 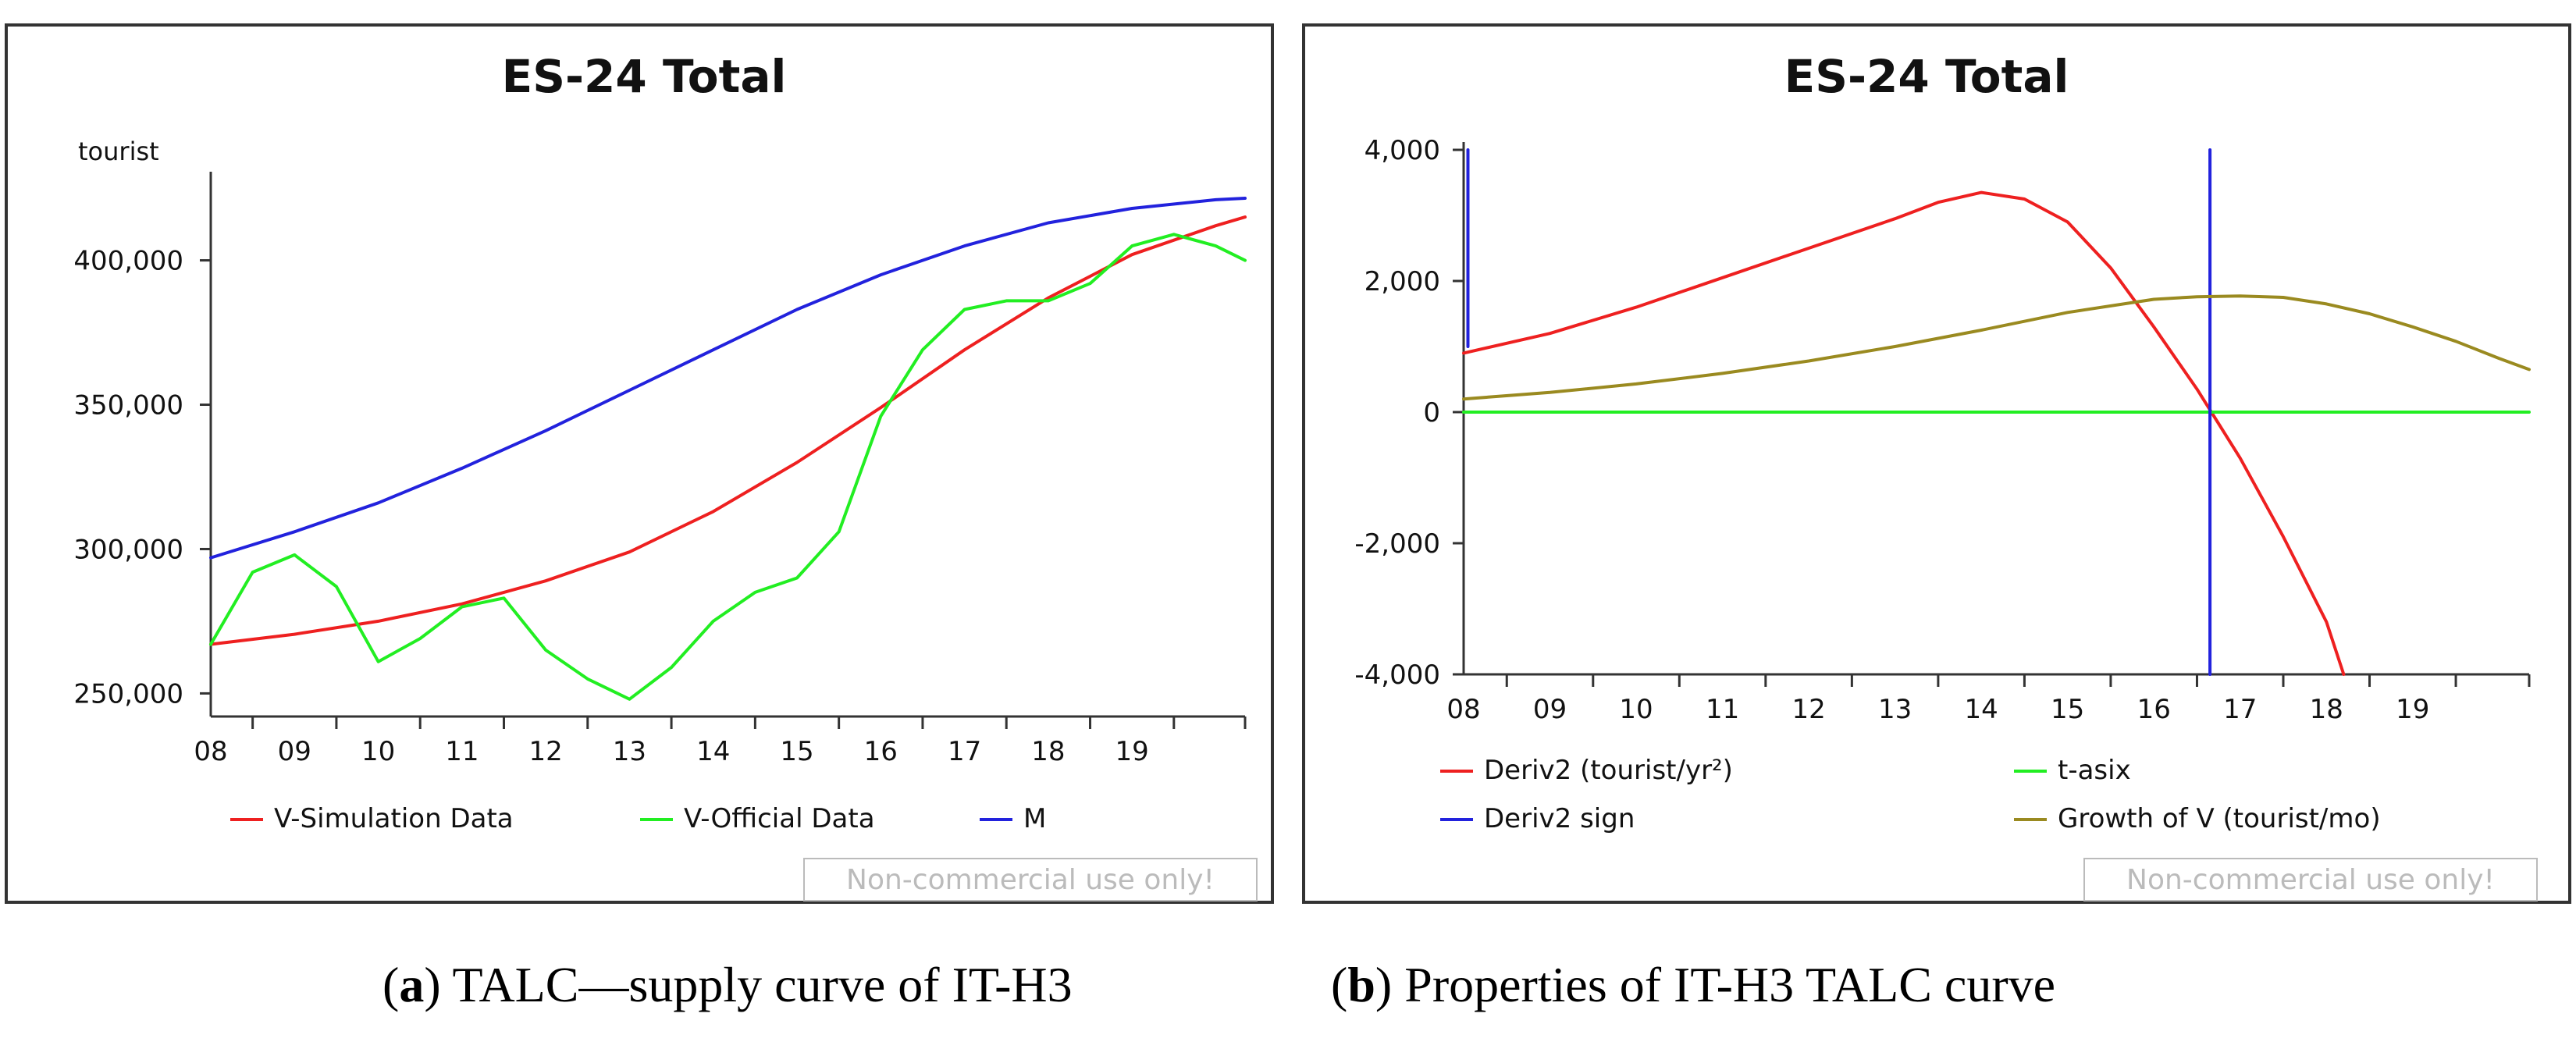 I want to click on panel-a-x-tick-label: 18, so click(x=1048, y=751).